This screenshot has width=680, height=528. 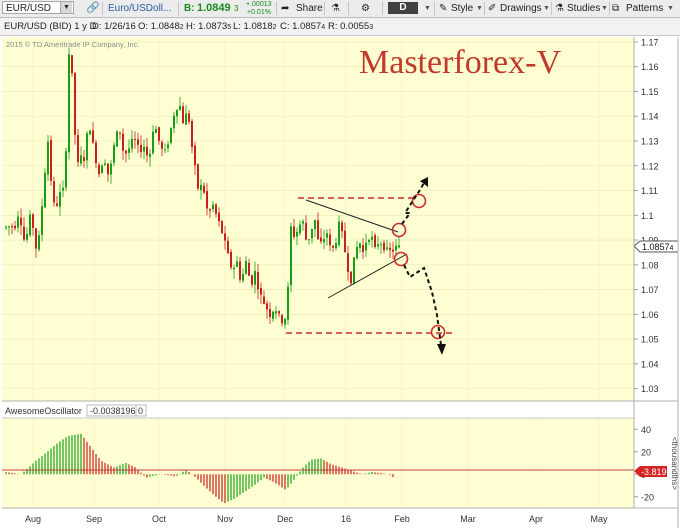 What do you see at coordinates (443, 8) in the screenshot?
I see `style-icon: ✎` at bounding box center [443, 8].